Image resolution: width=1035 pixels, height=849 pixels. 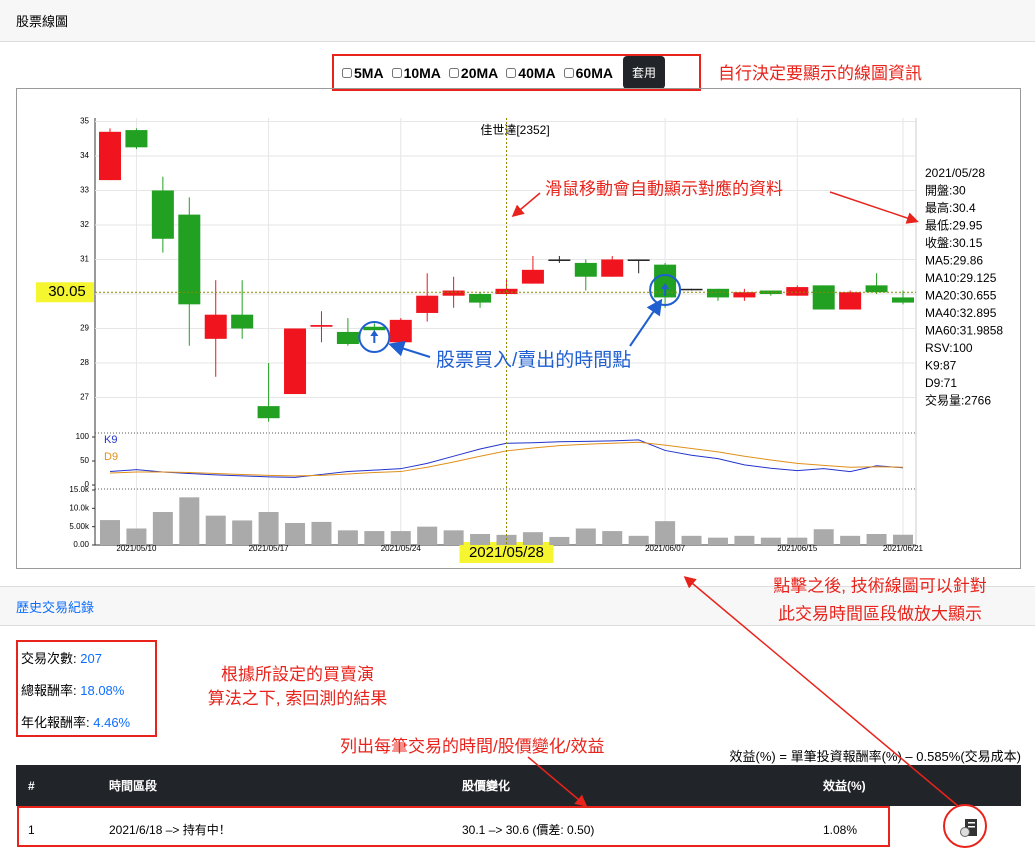 I want to click on annotation-line: 根據所設定的買賣演, so click(x=297, y=674).